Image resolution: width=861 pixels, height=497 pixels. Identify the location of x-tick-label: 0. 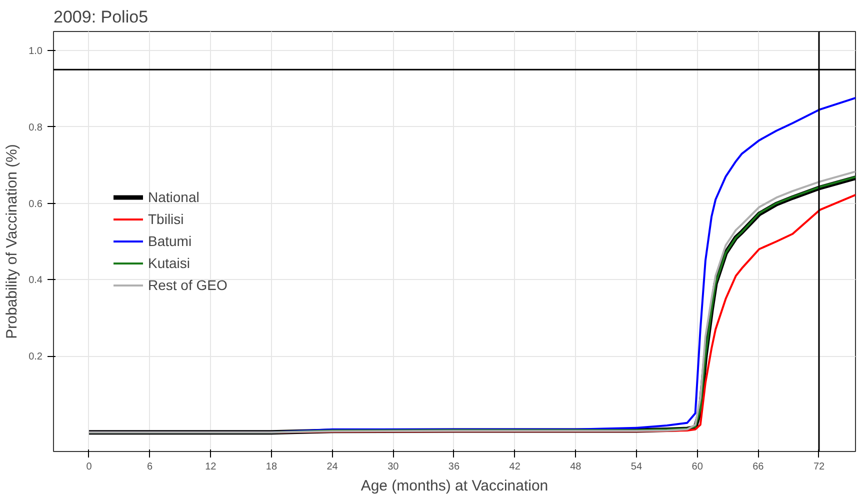
(89, 467).